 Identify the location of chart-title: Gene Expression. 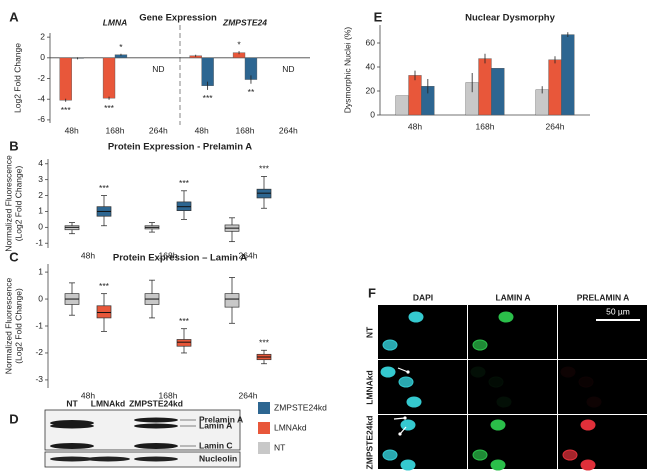
(178, 18).